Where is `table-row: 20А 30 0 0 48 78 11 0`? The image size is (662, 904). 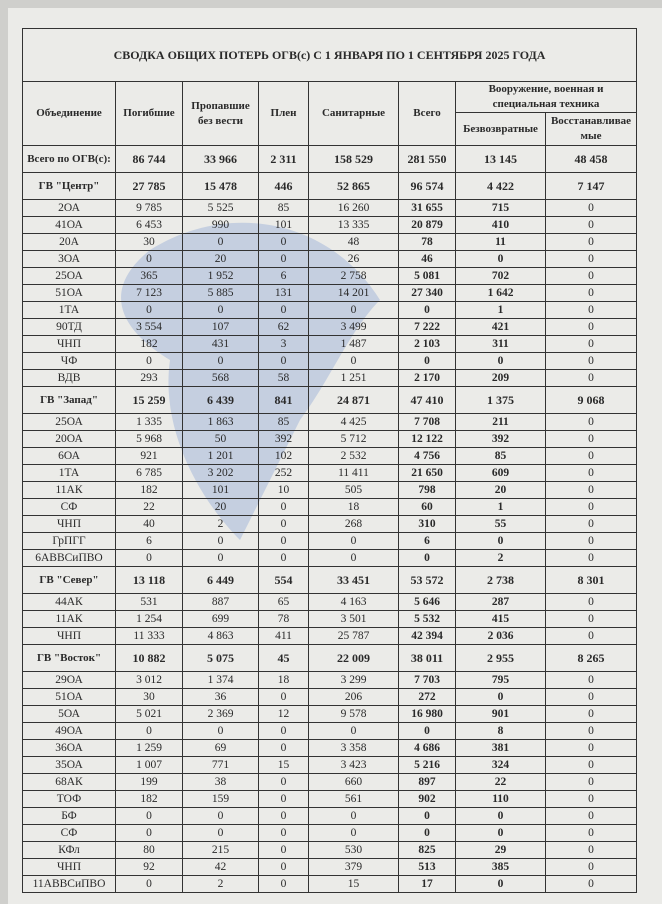 table-row: 20А 30 0 0 48 78 11 0 is located at coordinates (330, 242).